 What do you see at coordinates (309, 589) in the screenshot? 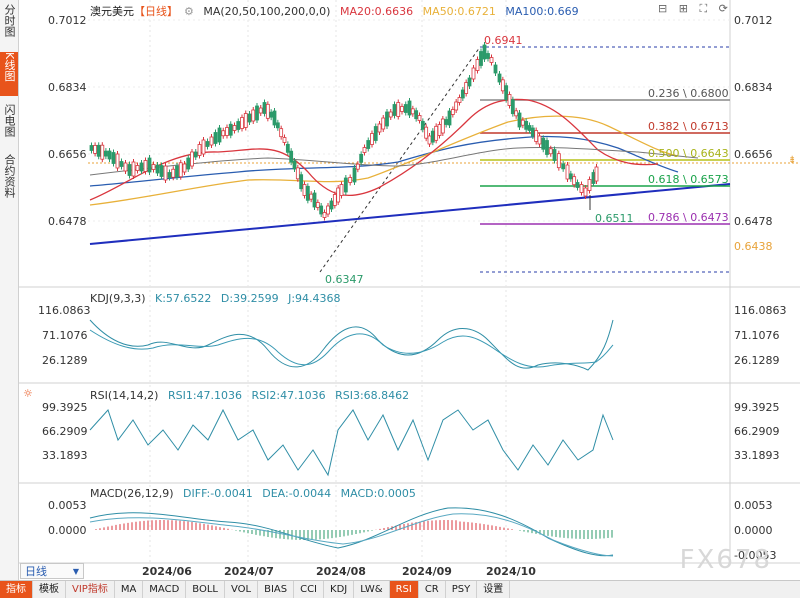
I see `indicator-tab: CCI` at bounding box center [309, 589].